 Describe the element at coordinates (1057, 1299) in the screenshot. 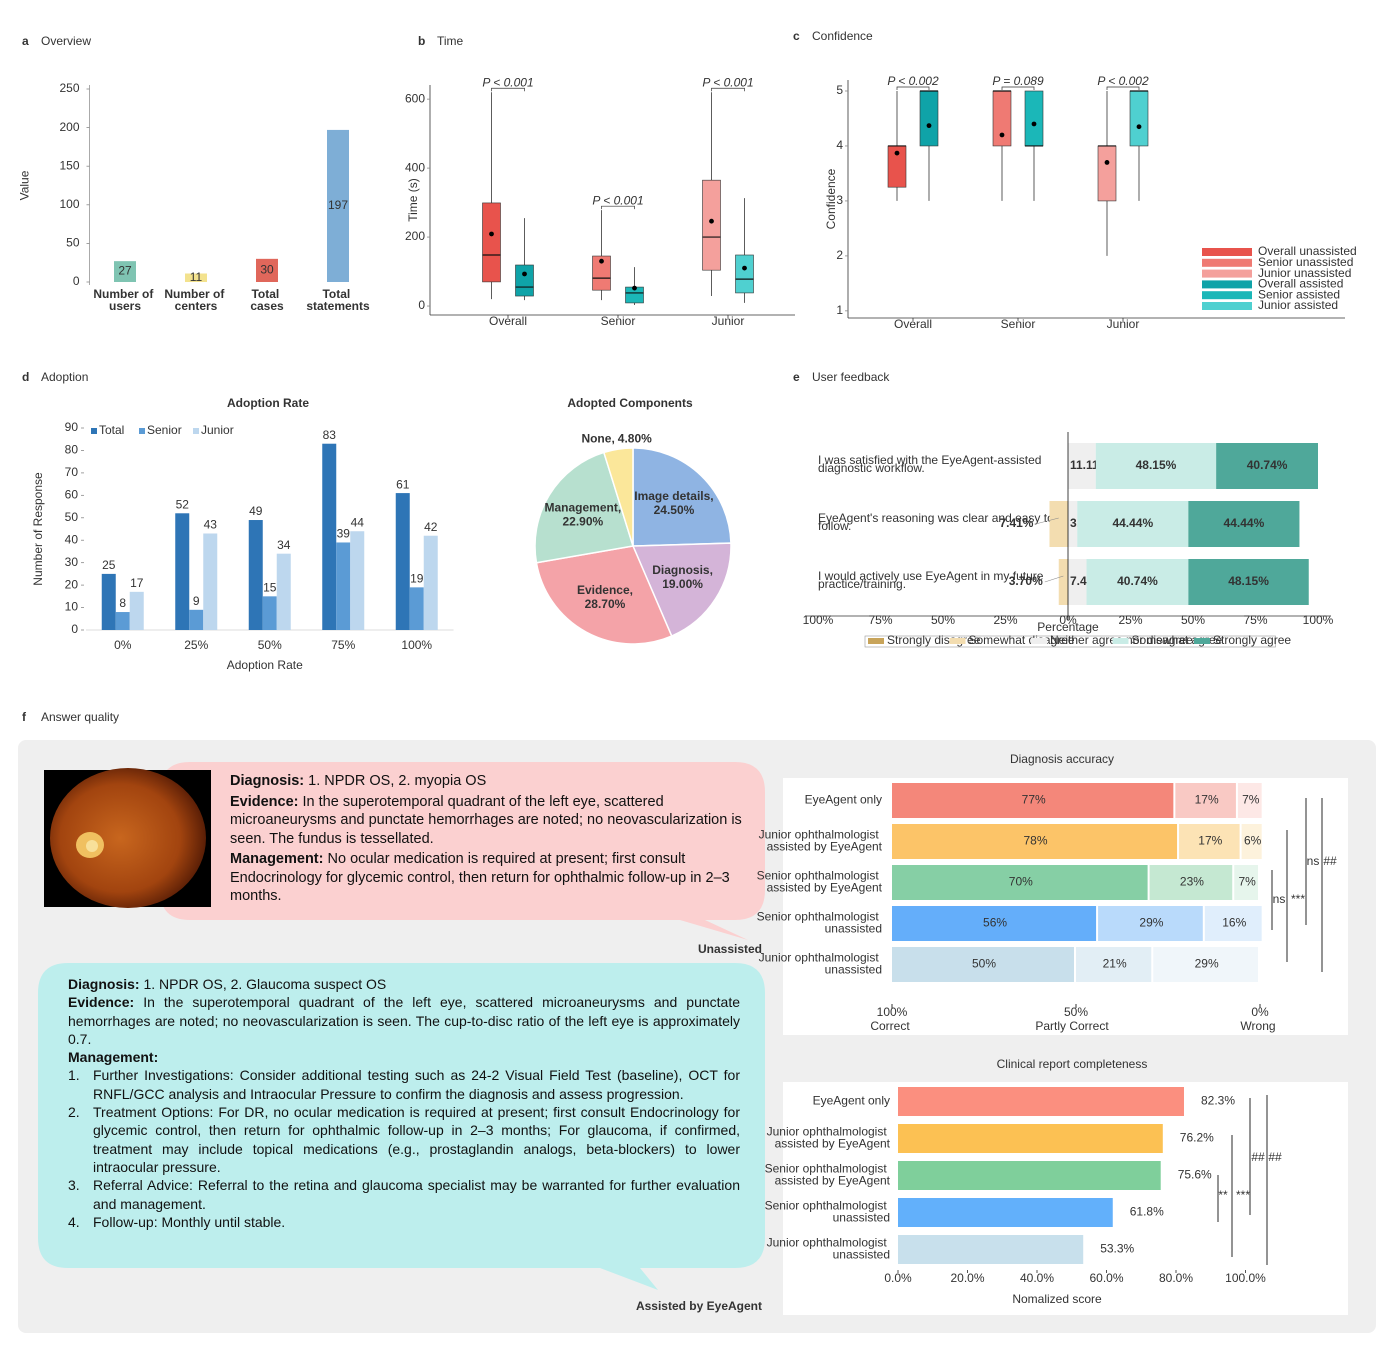

I see `x-axis-label: Nomalized score` at that location.